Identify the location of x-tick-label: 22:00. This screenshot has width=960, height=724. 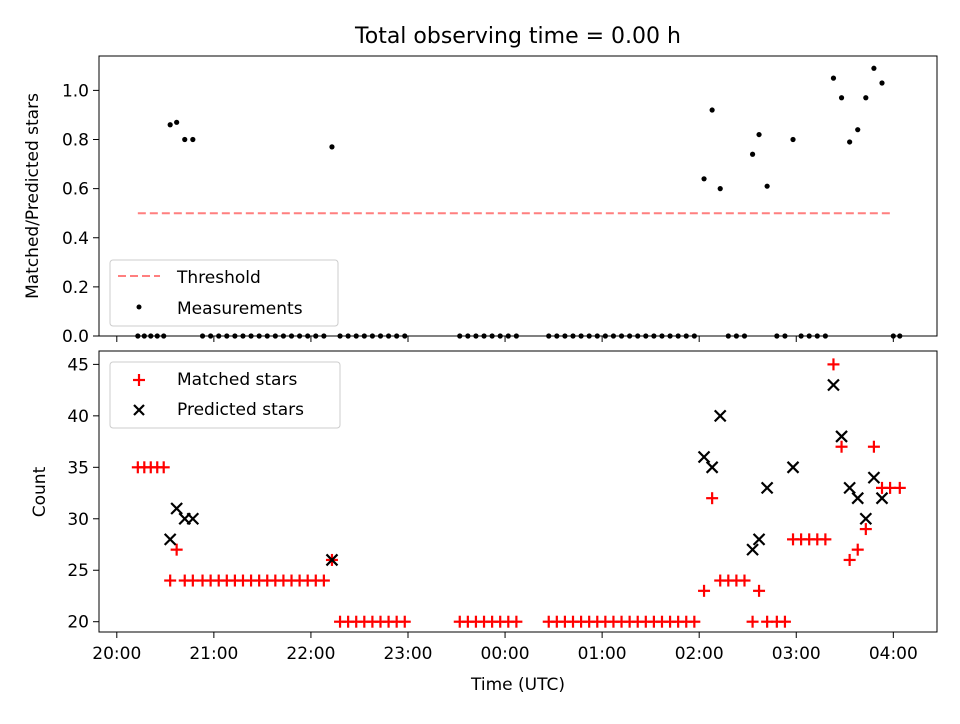
(310, 654).